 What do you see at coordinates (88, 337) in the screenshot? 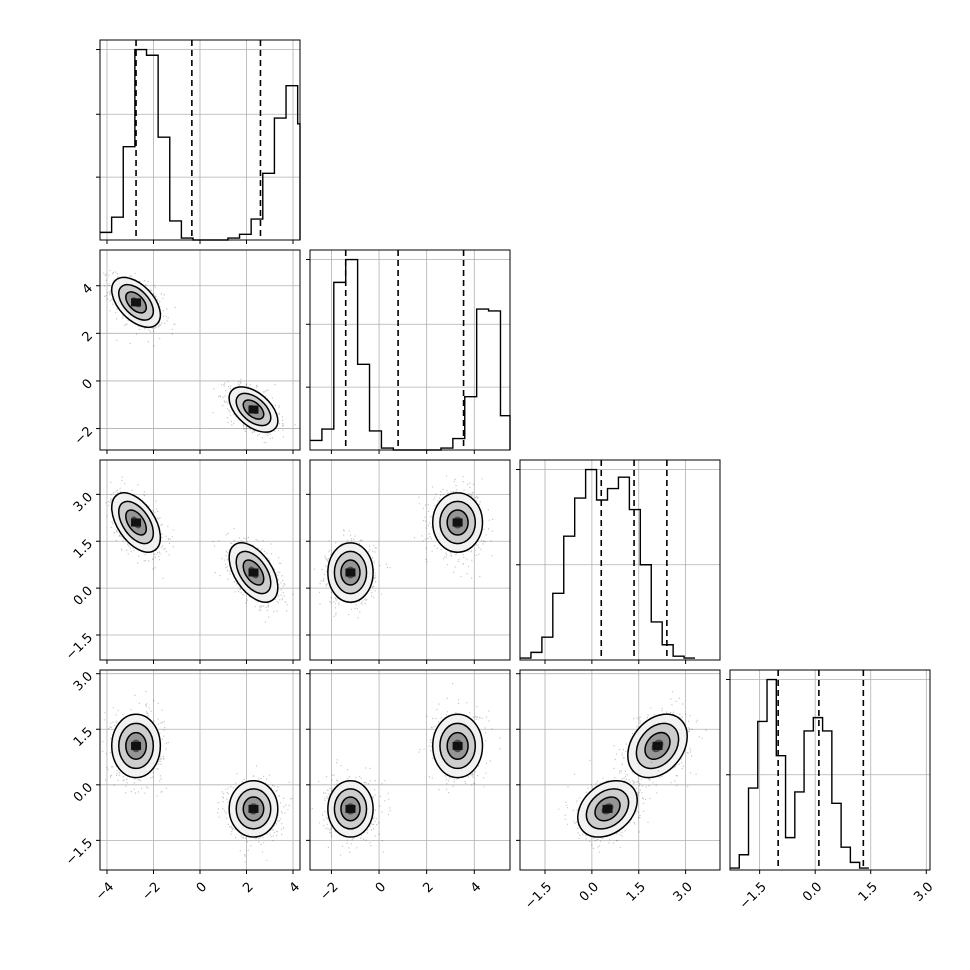
I see `y-tick-label: 2` at bounding box center [88, 337].